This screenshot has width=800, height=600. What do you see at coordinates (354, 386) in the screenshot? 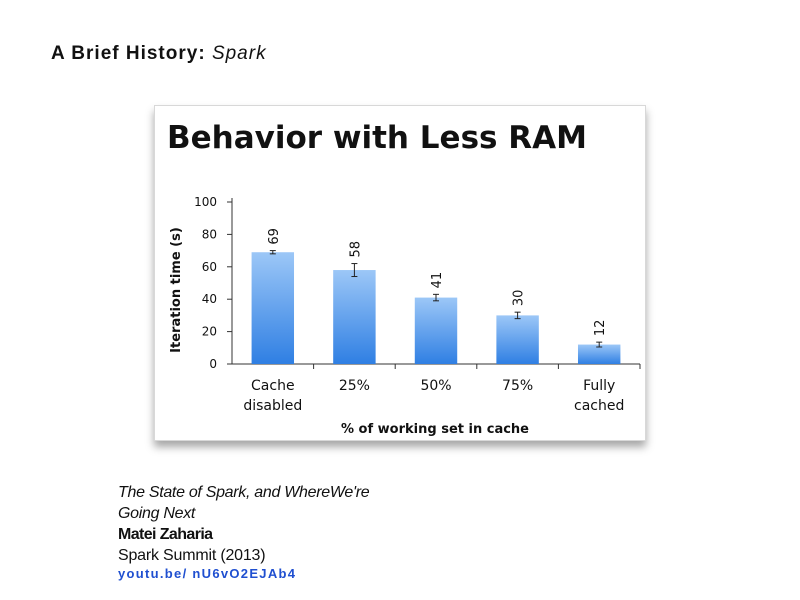
I see `x-tick-label: 25%` at bounding box center [354, 386].